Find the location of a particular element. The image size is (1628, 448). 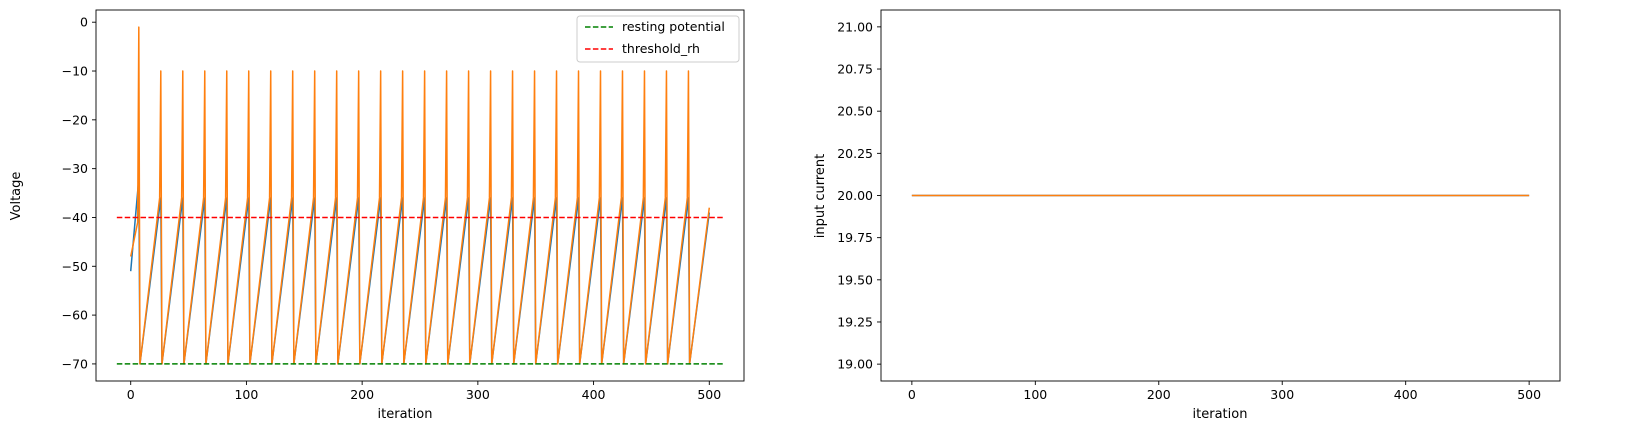

voltage-y-tick-label: −20 is located at coordinates (75, 119).